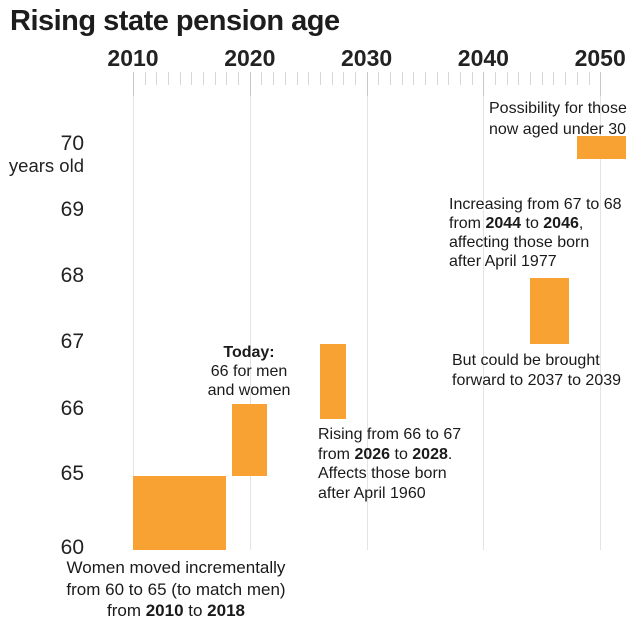  Describe the element at coordinates (519, 78) in the screenshot. I see `minor-tick-2043` at that location.